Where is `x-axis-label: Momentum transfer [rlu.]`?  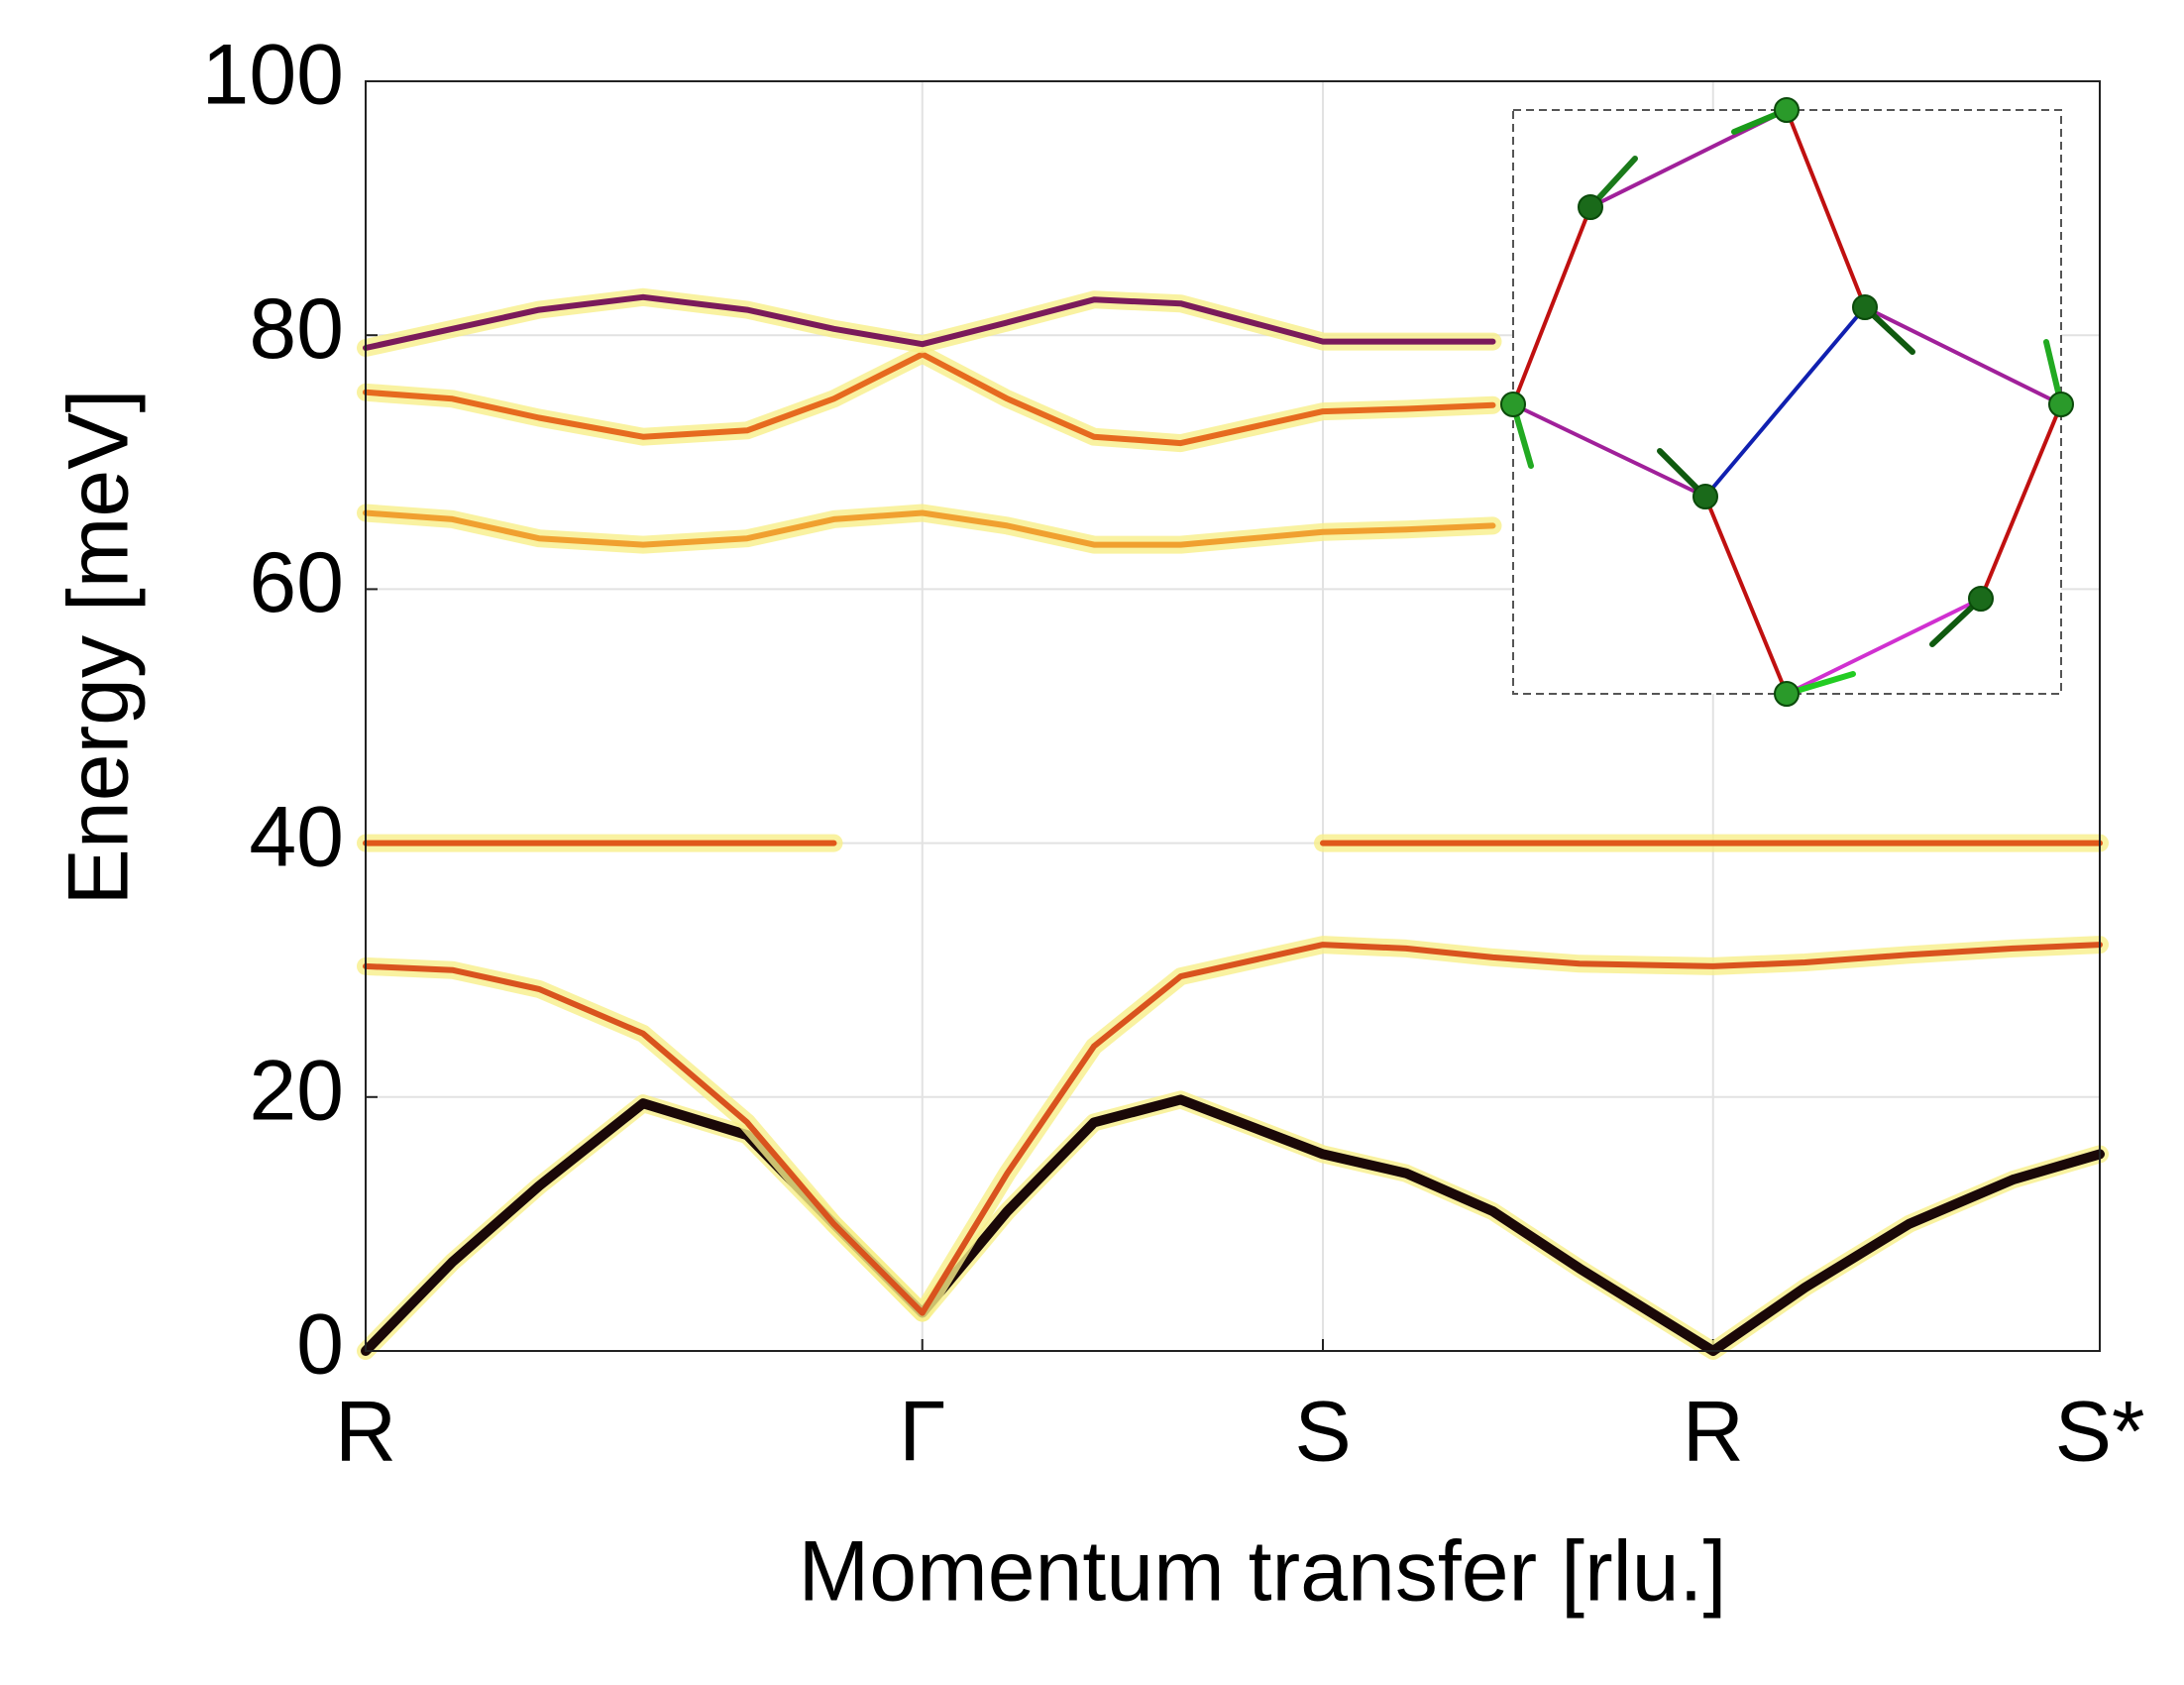 x-axis-label: Momentum transfer [rlu.] is located at coordinates (1263, 1572).